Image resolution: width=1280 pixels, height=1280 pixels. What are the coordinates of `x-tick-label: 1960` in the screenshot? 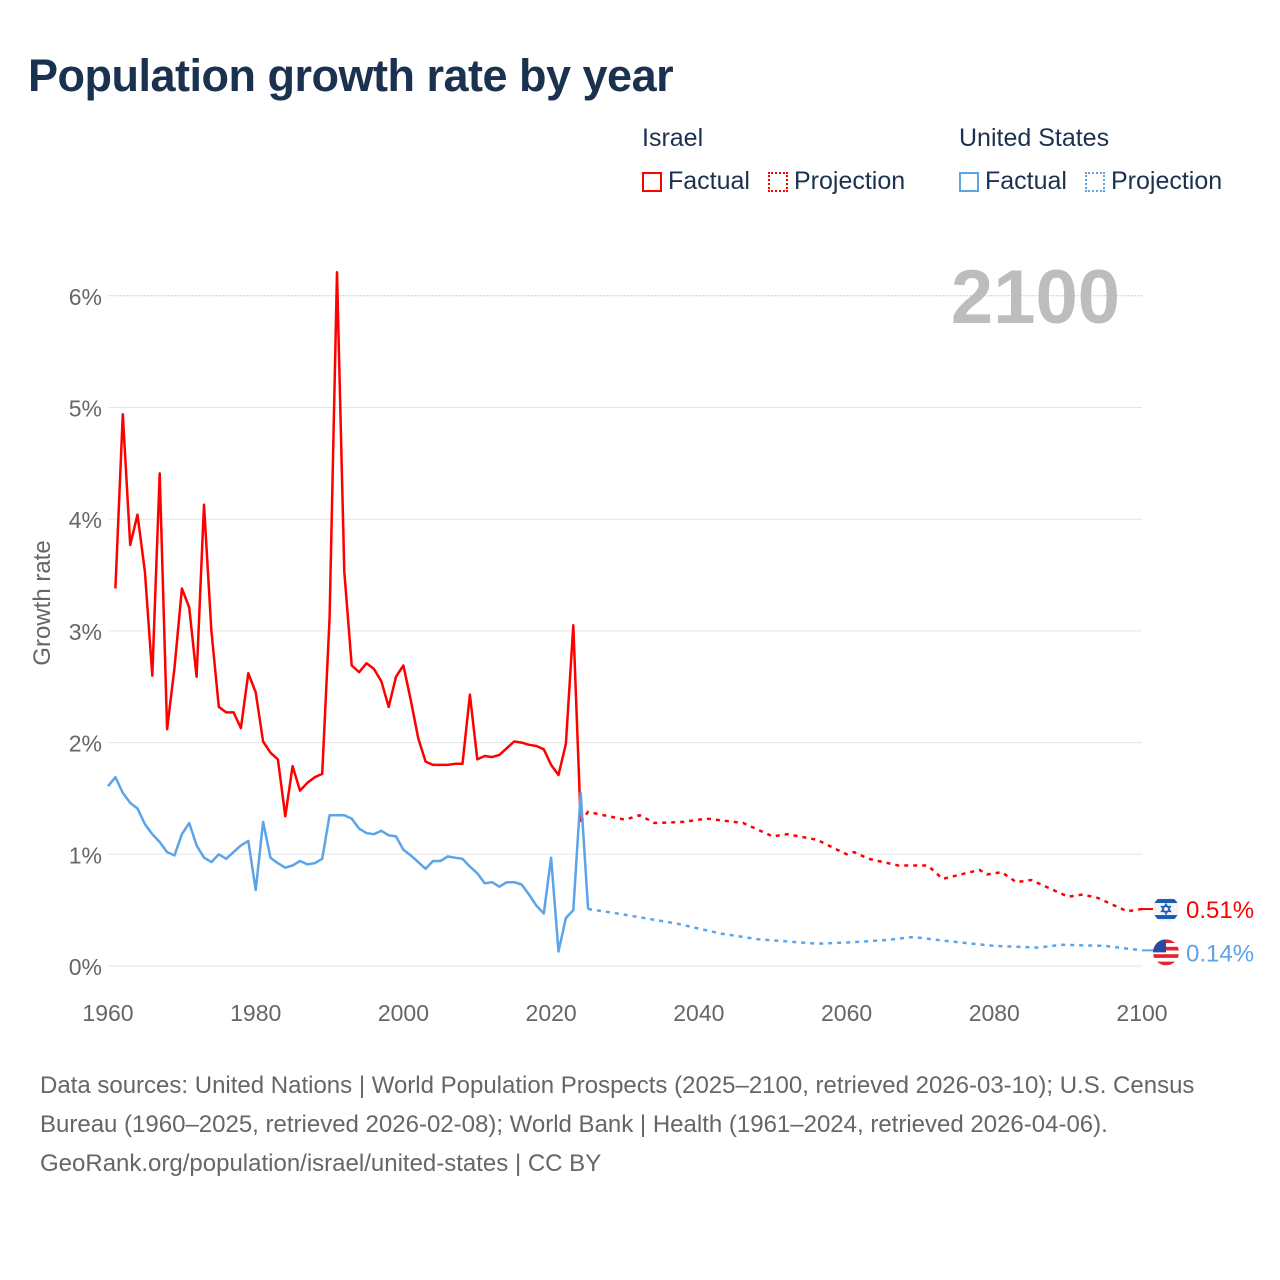 It's located at (107, 1013).